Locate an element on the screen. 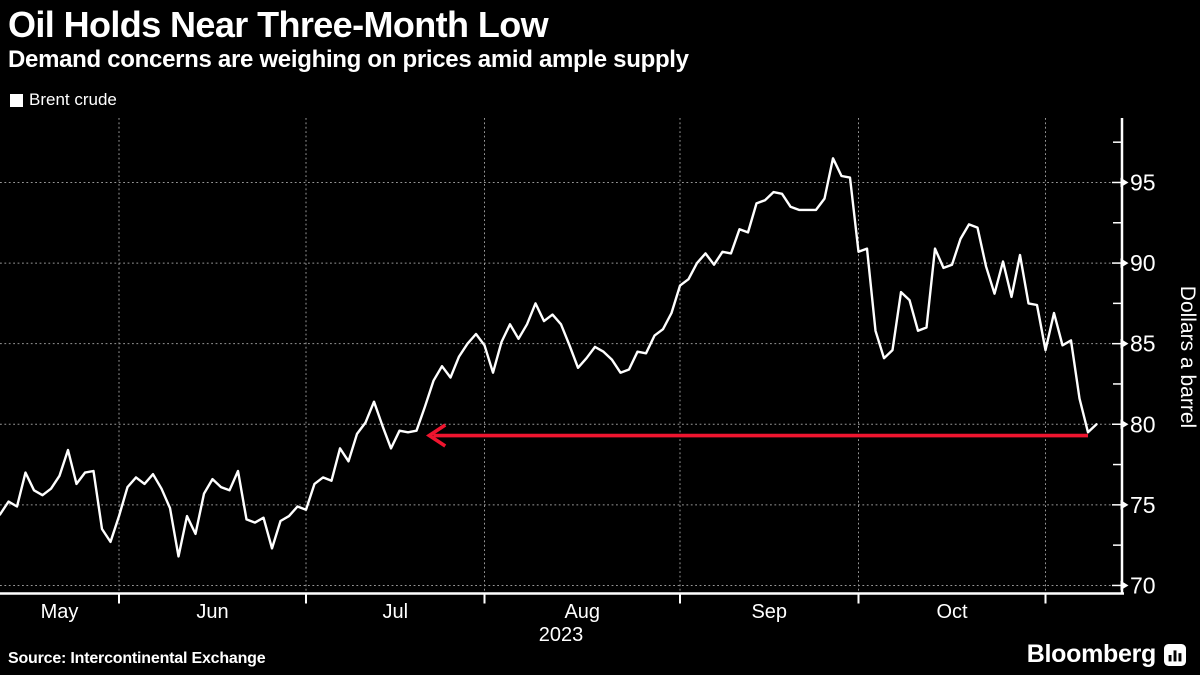  bloomberg-logo: Bloomberg is located at coordinates (1106, 654).